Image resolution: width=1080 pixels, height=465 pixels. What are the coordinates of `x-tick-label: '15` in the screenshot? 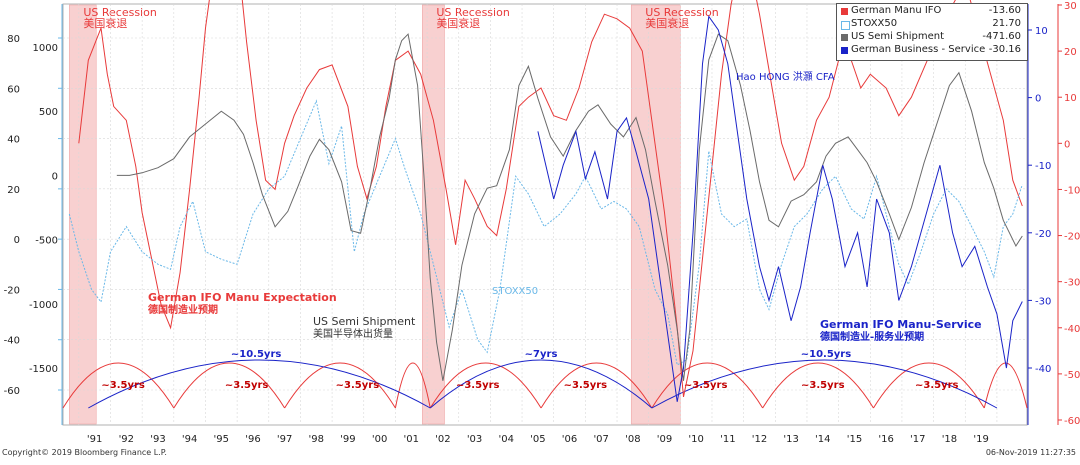 It's located at (854, 439).